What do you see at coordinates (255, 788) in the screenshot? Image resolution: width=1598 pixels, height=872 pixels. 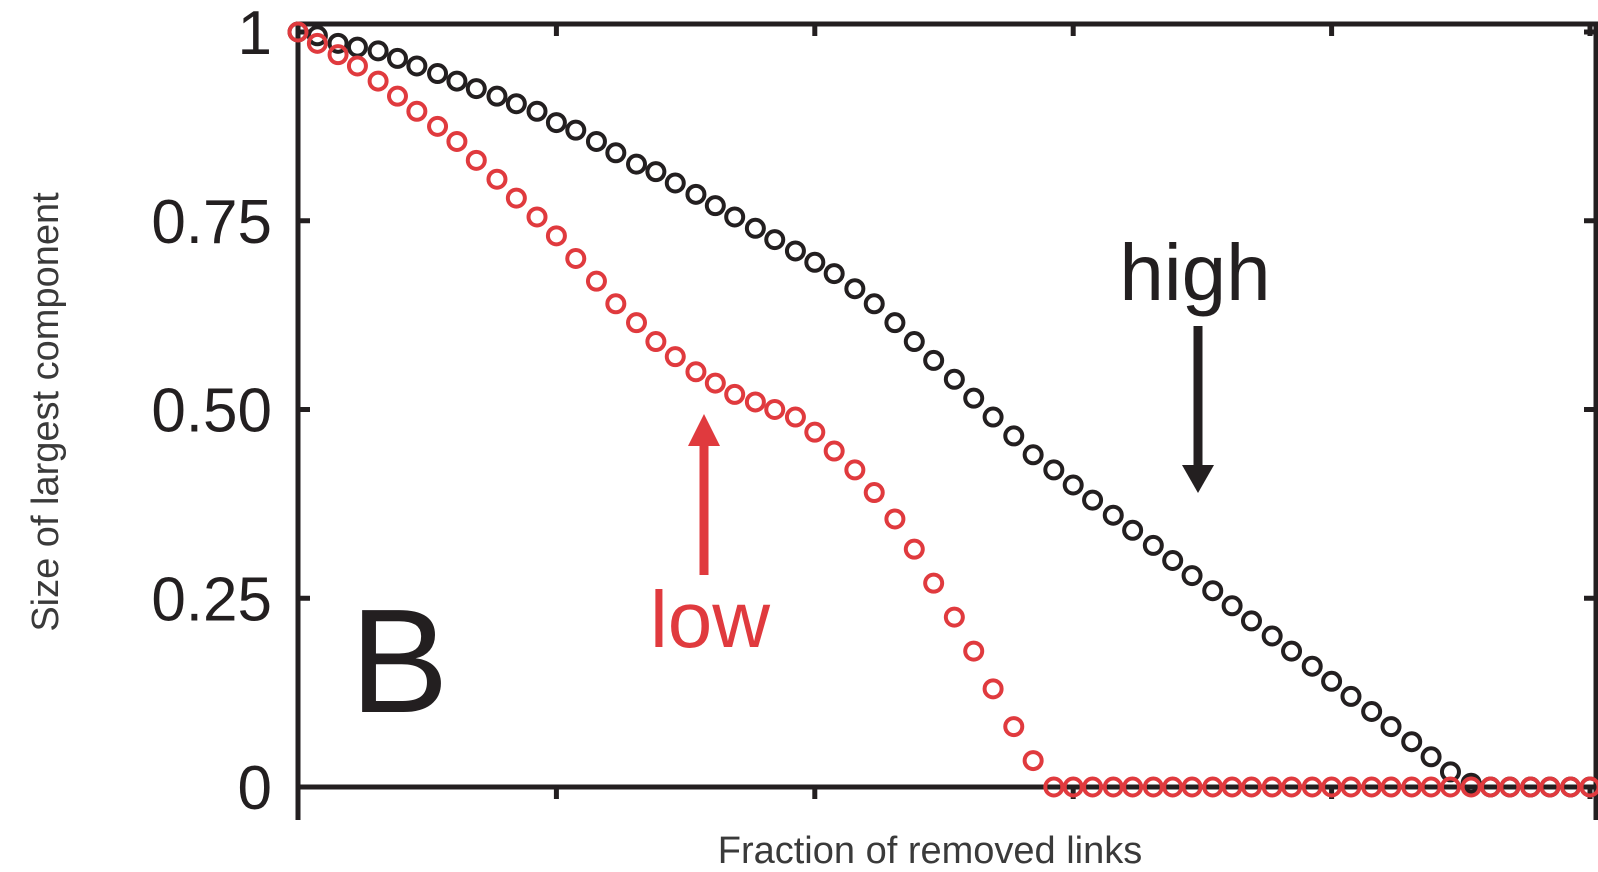 I see `y-tick-label: 0` at bounding box center [255, 788].